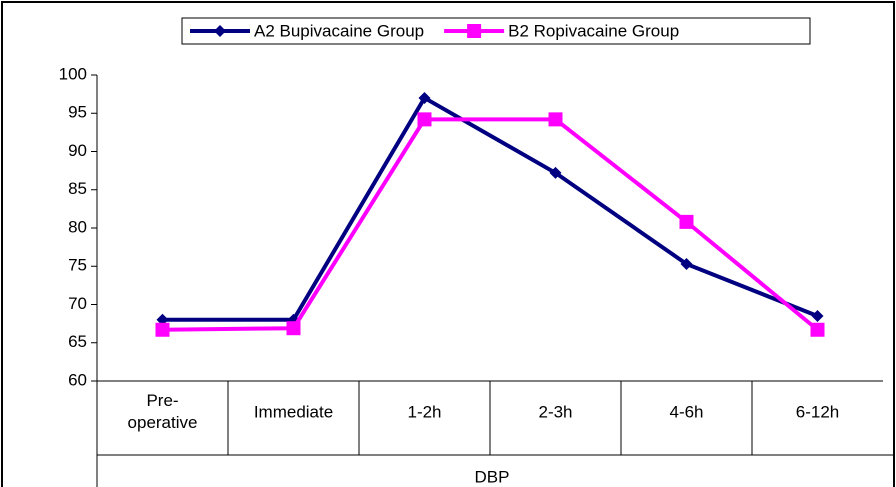 This screenshot has width=896, height=487. What do you see at coordinates (77, 379) in the screenshot?
I see `y-tick-label: 60` at bounding box center [77, 379].